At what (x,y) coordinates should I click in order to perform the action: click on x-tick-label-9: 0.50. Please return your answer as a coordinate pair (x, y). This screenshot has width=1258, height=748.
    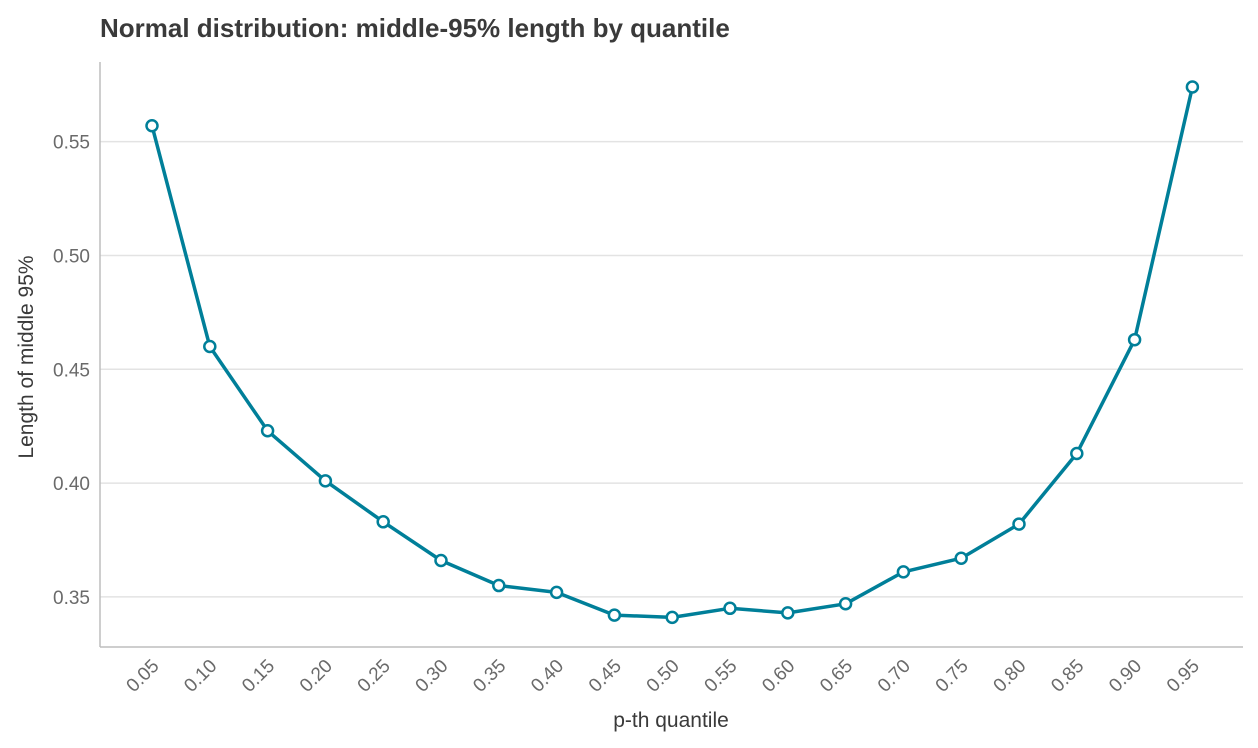
    Looking at the image, I should click on (663, 676).